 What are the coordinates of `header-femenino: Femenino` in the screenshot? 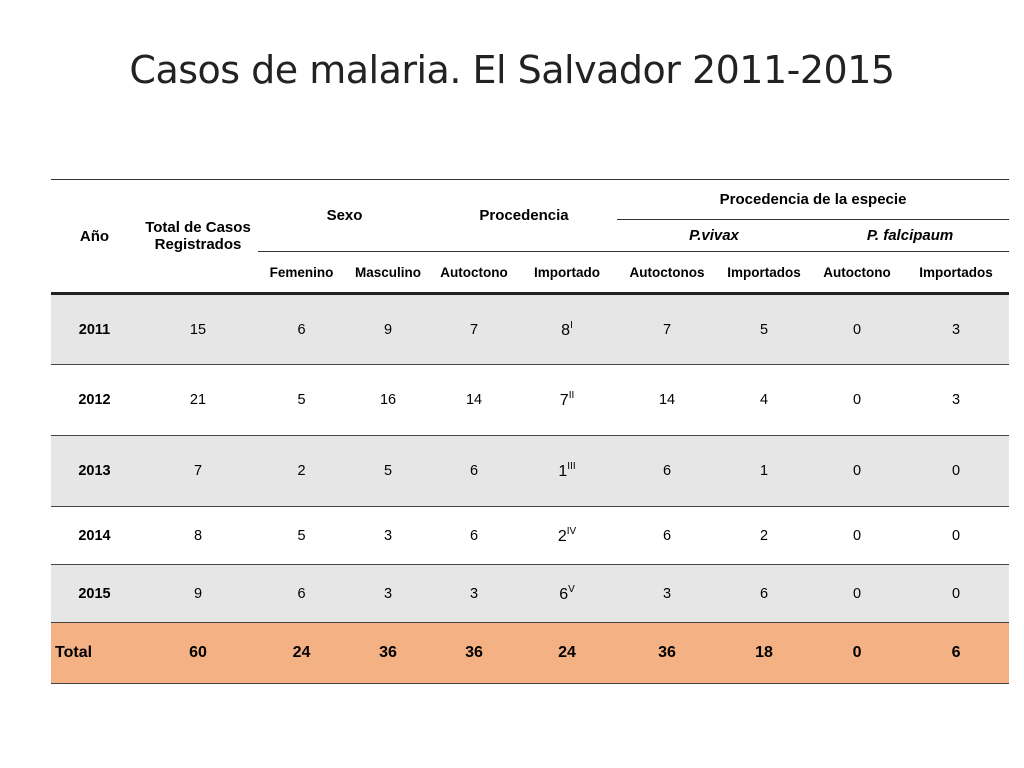 It's located at (301, 273).